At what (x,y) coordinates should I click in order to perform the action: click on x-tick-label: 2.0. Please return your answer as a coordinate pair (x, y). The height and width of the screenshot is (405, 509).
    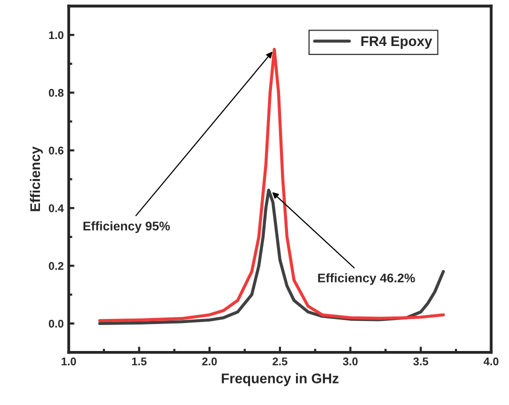
    Looking at the image, I should click on (209, 362).